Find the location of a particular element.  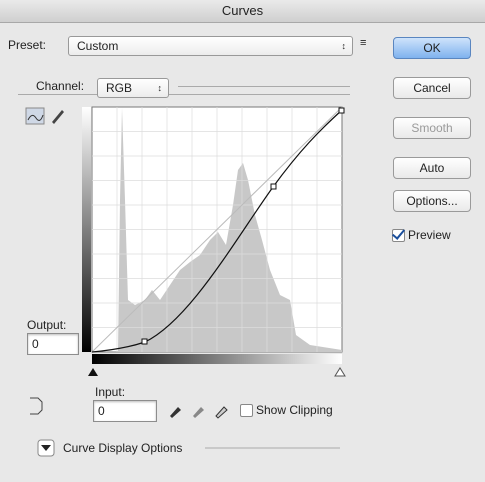

output-label: Output: is located at coordinates (47, 325).